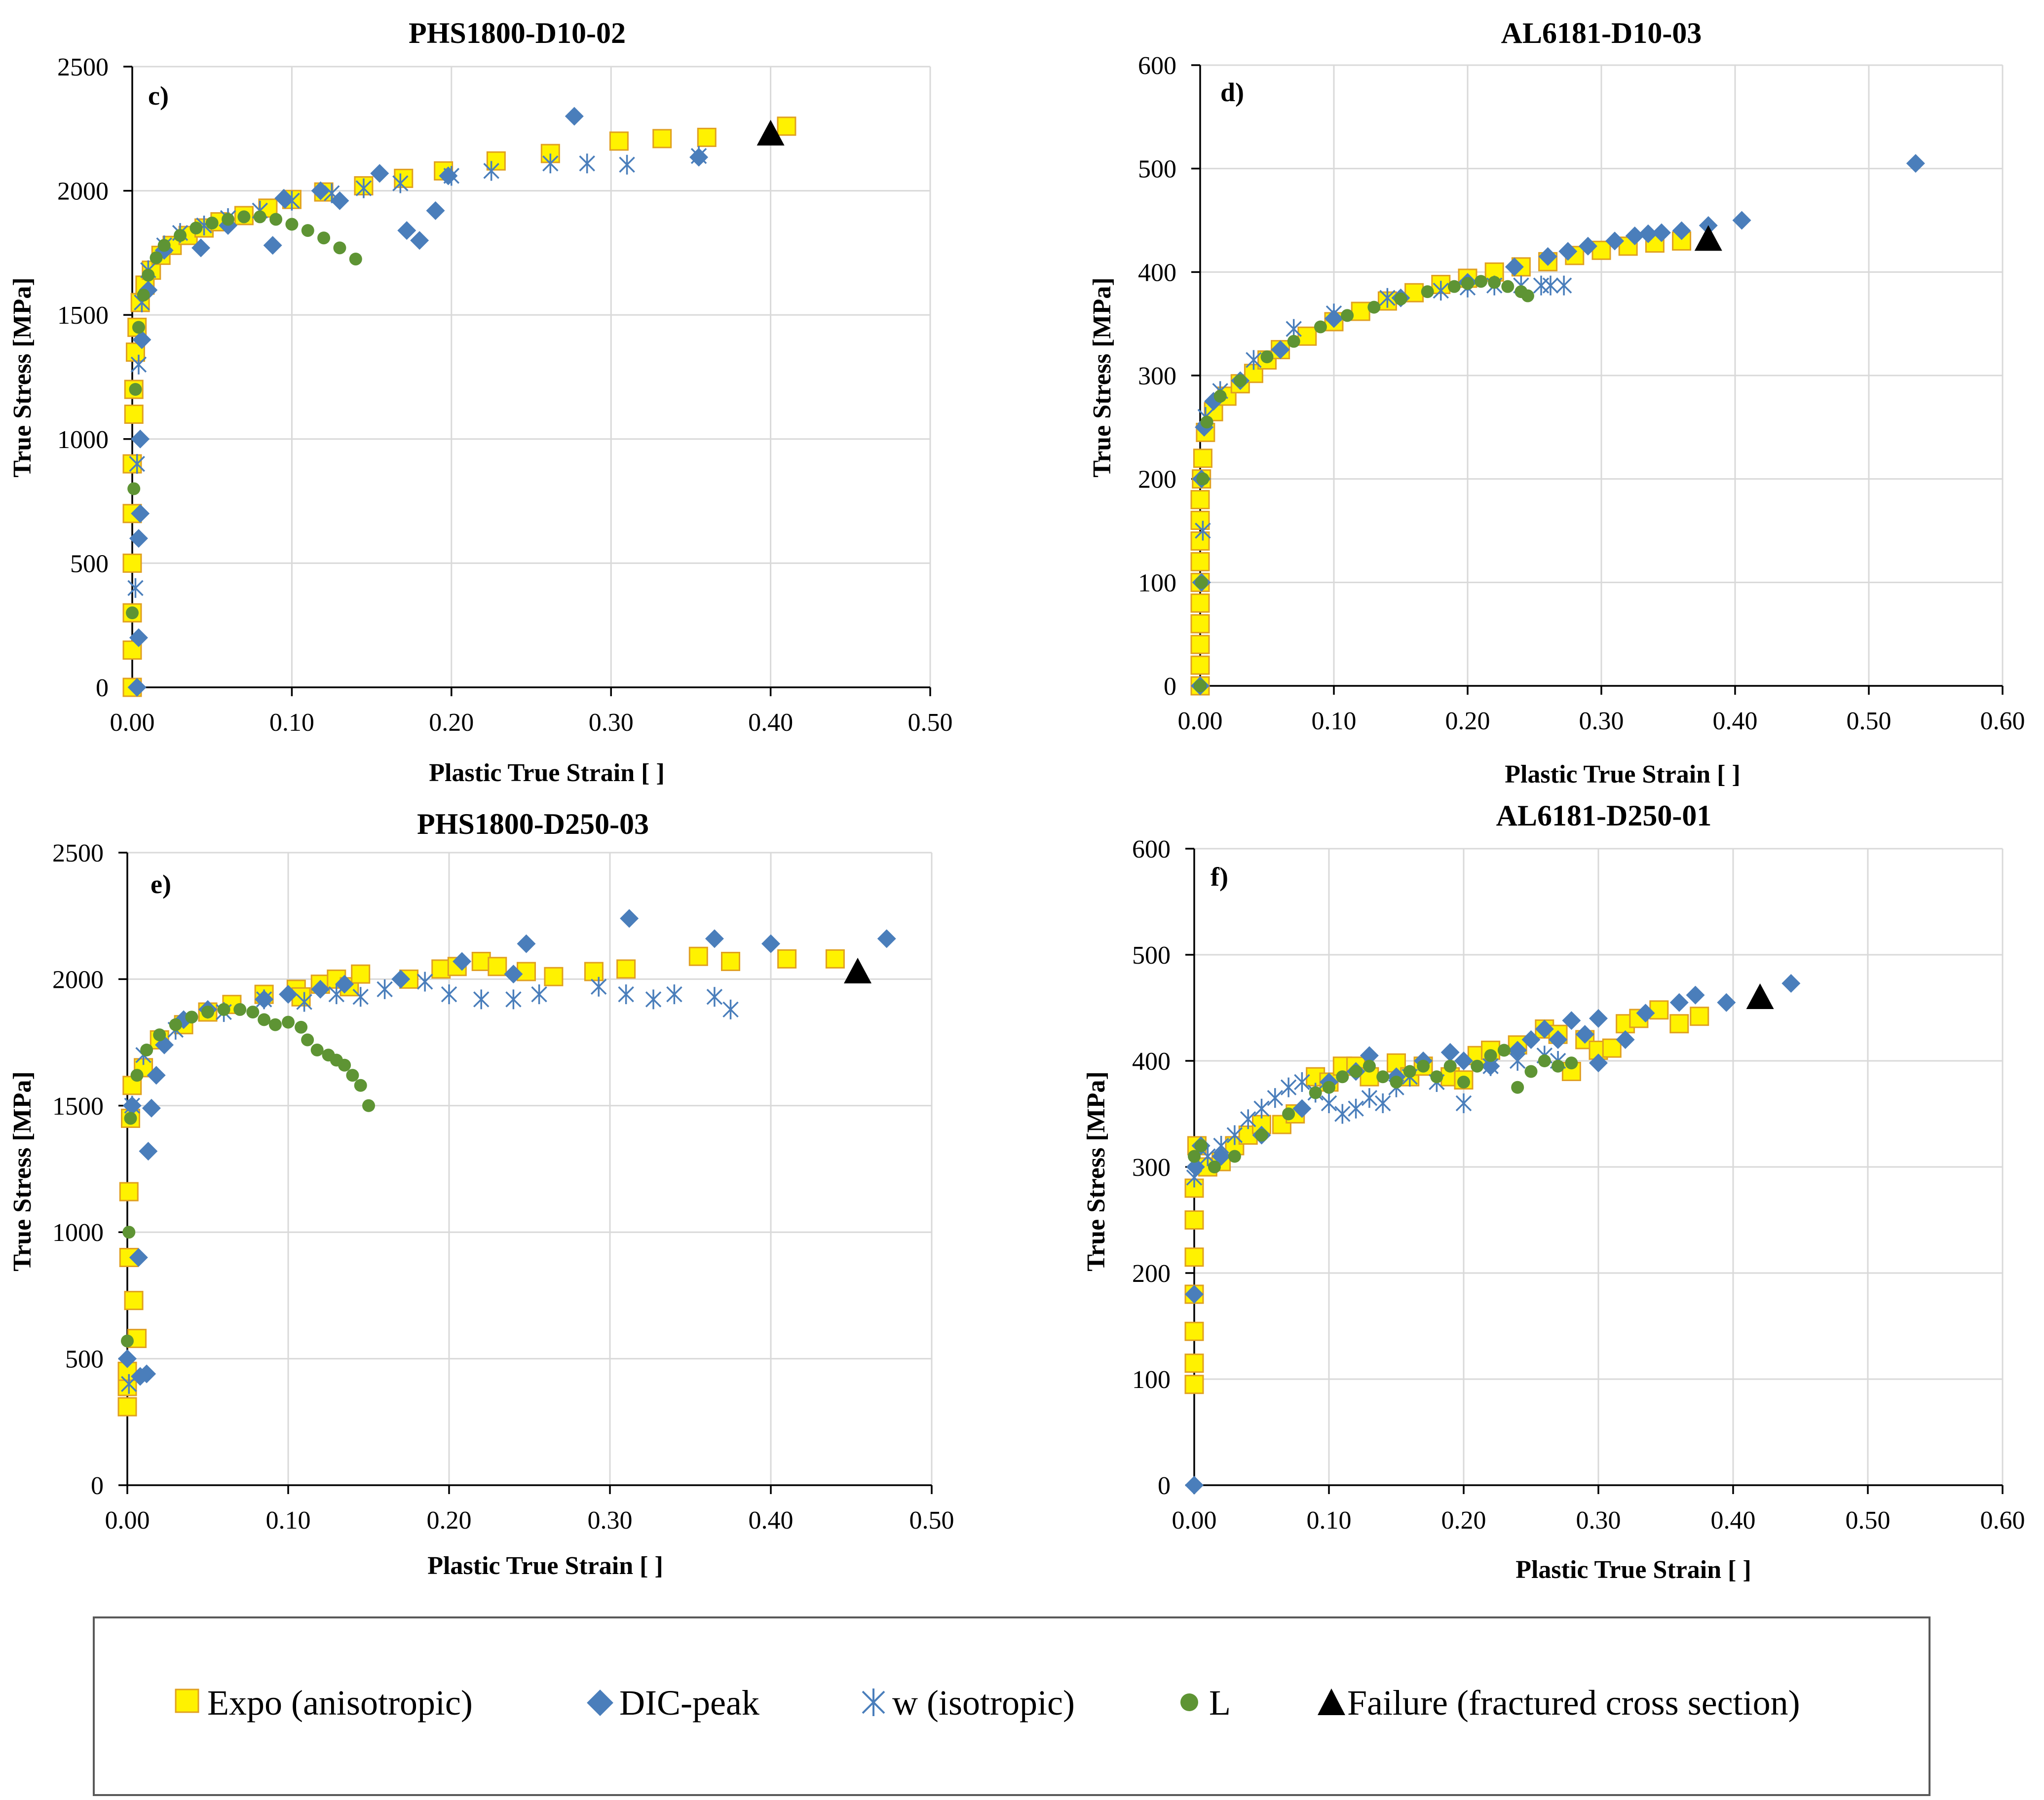 The height and width of the screenshot is (1800, 2044). What do you see at coordinates (673, 1703) in the screenshot?
I see `legend-item-dic: DIC-peak` at bounding box center [673, 1703].